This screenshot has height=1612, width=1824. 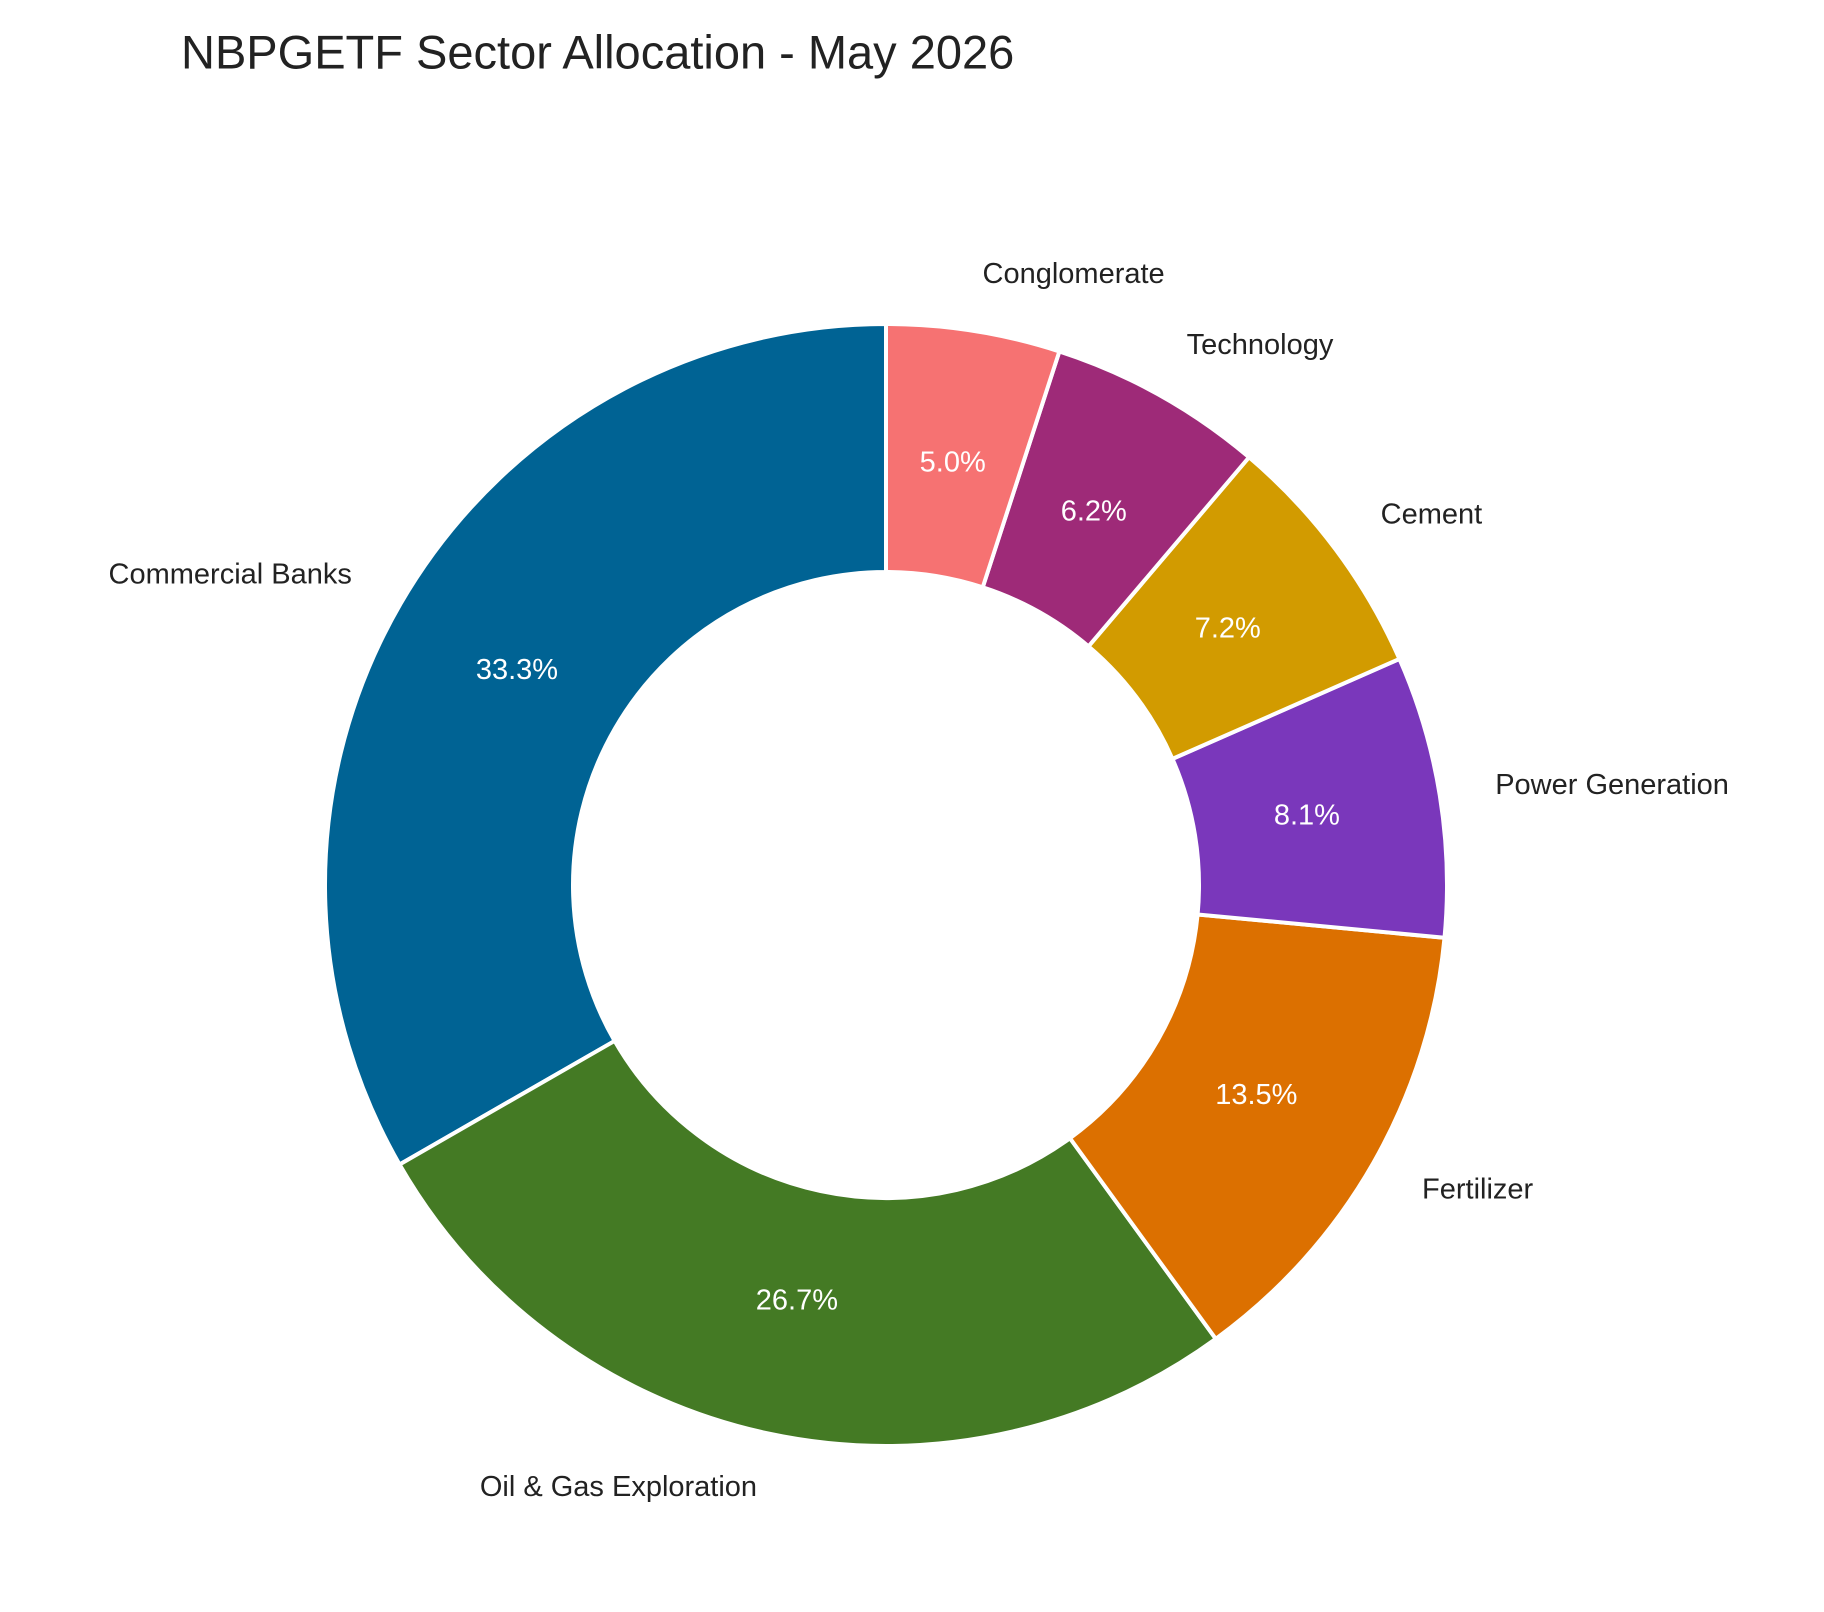 What do you see at coordinates (1260, 345) in the screenshot?
I see `category-label: Technology` at bounding box center [1260, 345].